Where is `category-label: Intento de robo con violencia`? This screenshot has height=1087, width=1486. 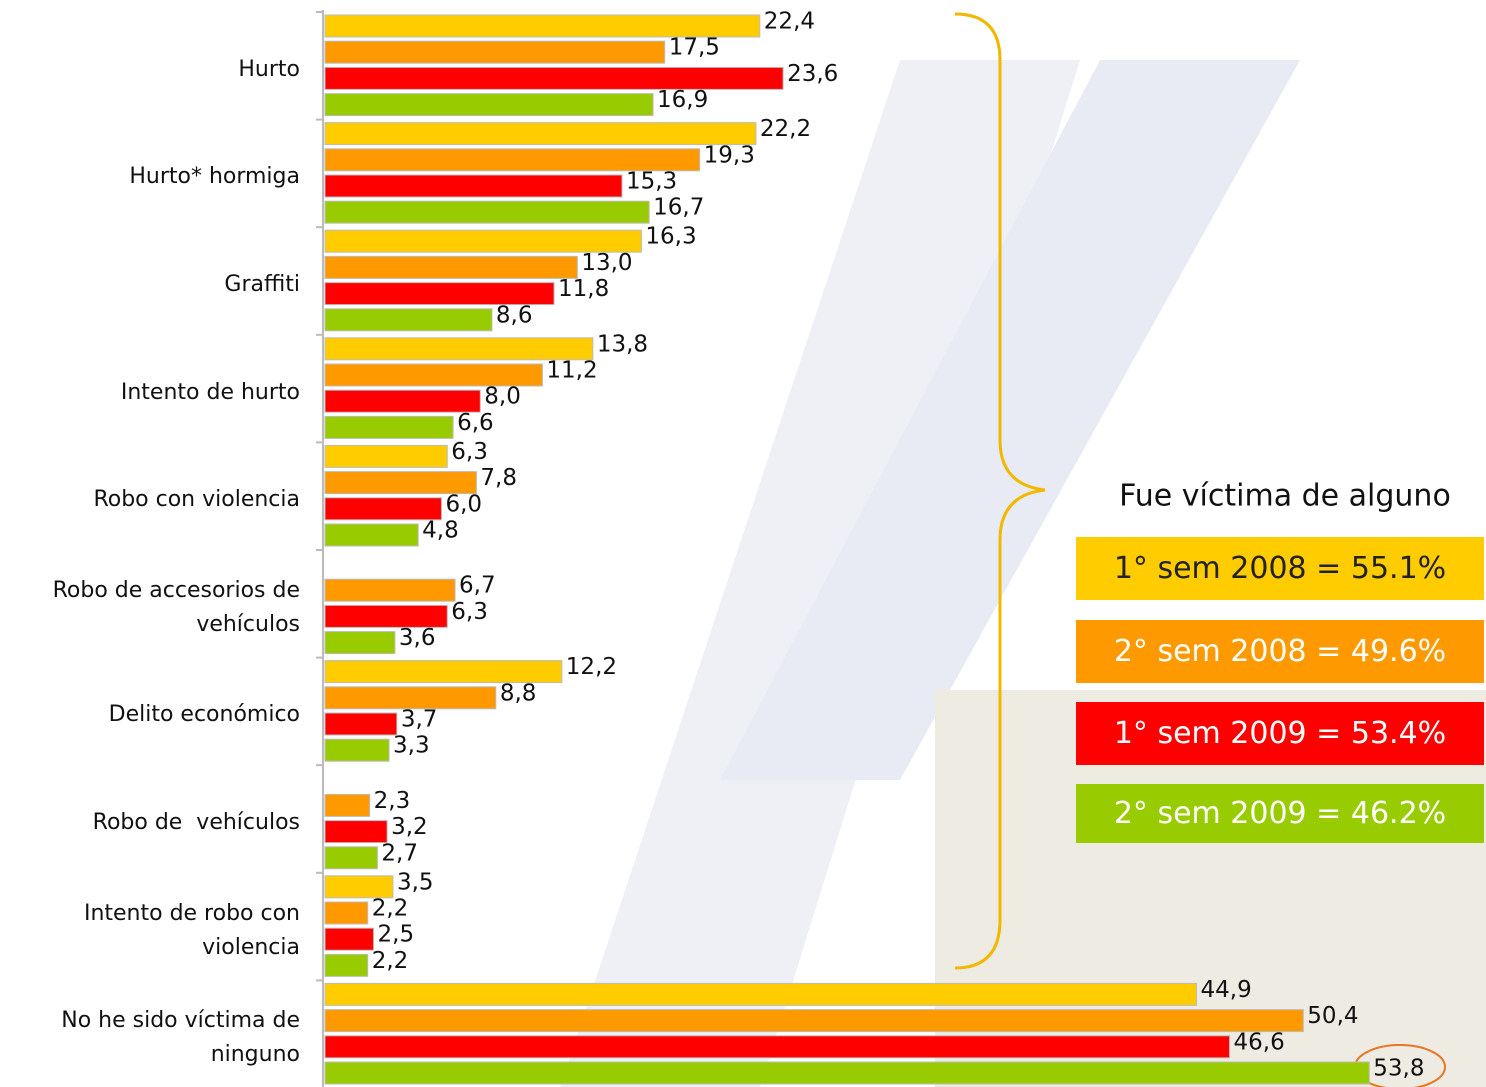 category-label: Intento de robo con violencia is located at coordinates (195, 930).